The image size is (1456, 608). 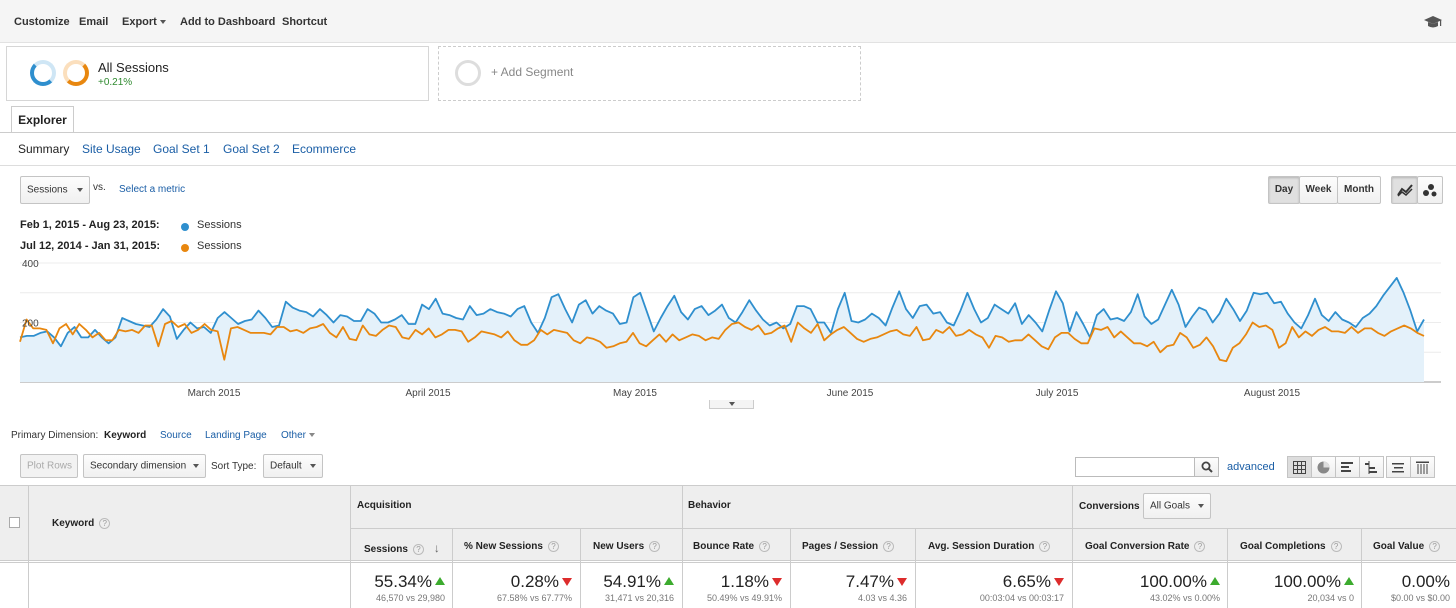 What do you see at coordinates (286, 466) in the screenshot?
I see `sort-type-value: Default` at bounding box center [286, 466].